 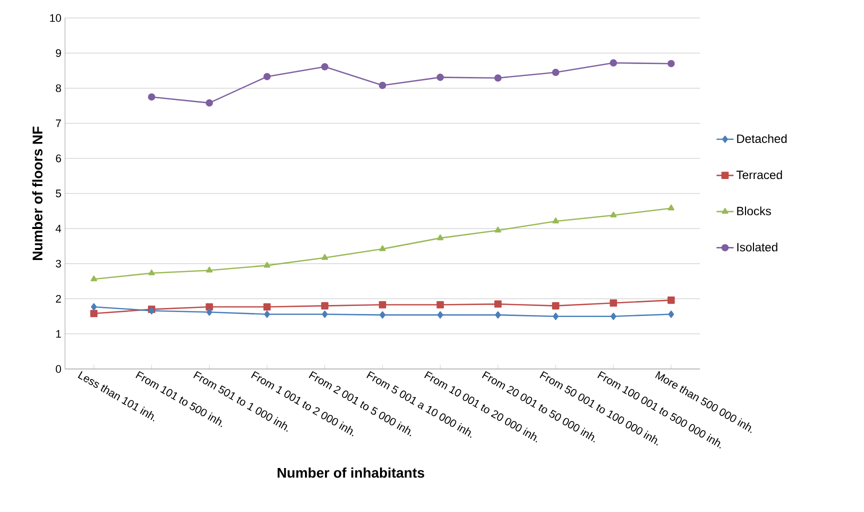 I want to click on y-tick-label: 9, so click(x=58, y=53).